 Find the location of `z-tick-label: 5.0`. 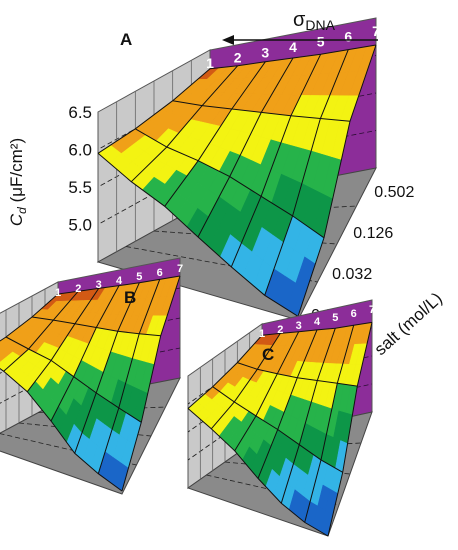

z-tick-label: 5.0 is located at coordinates (80, 225).